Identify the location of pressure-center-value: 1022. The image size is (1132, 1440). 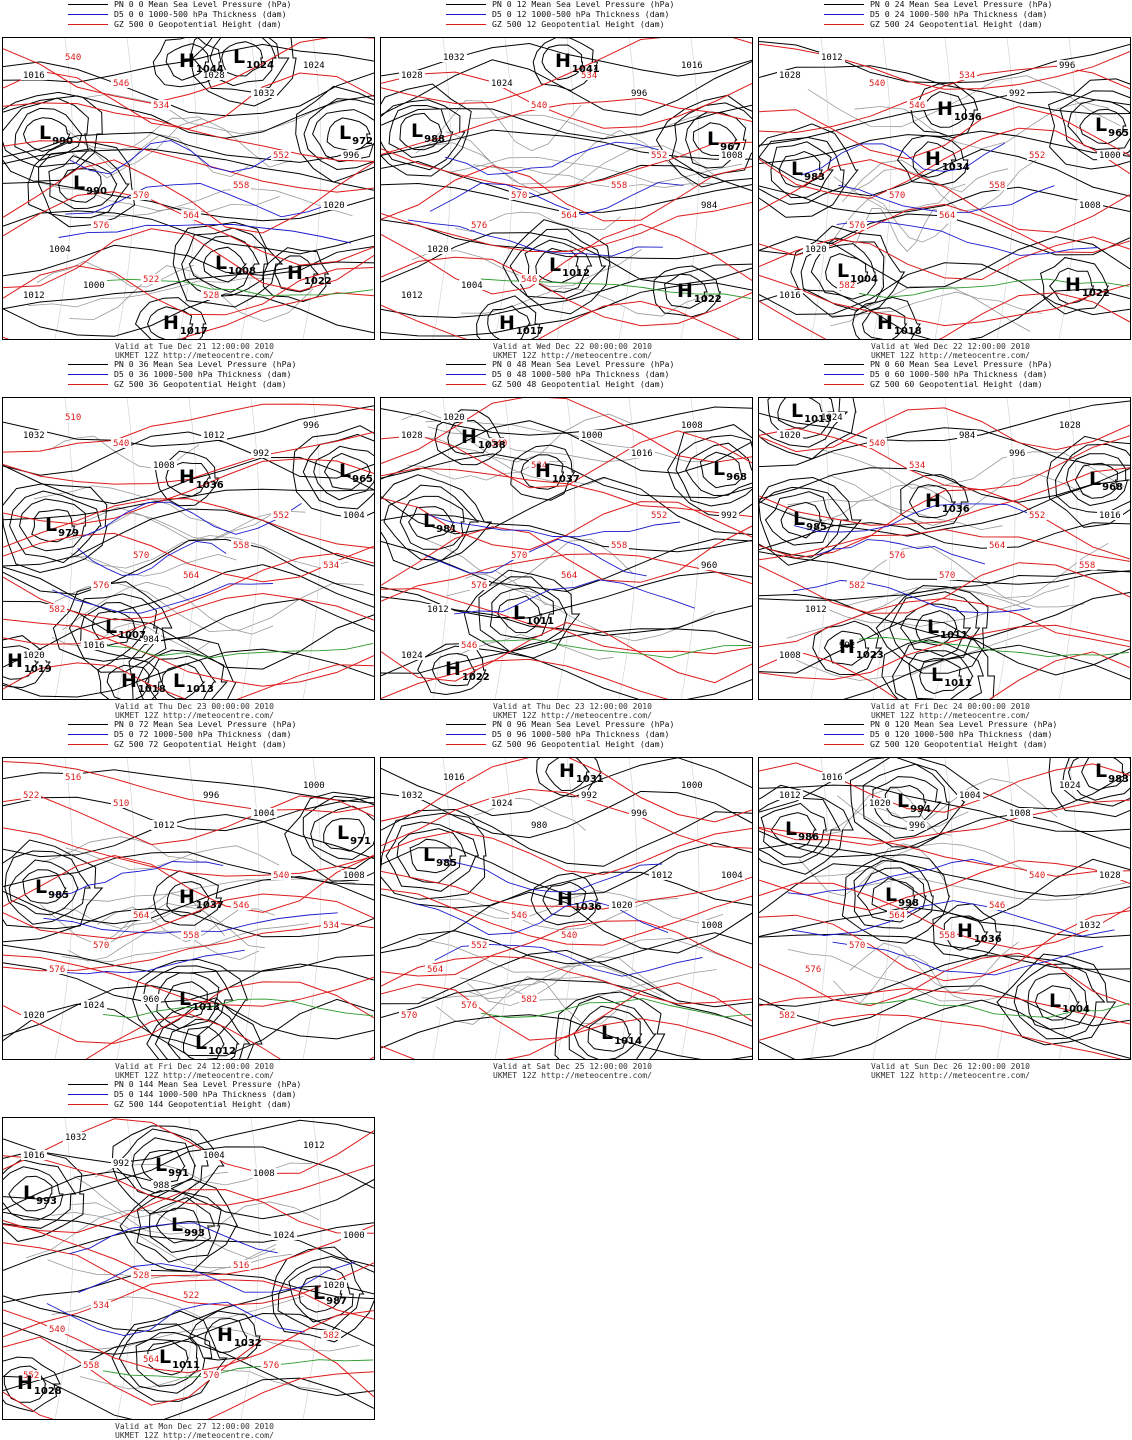
(317, 281).